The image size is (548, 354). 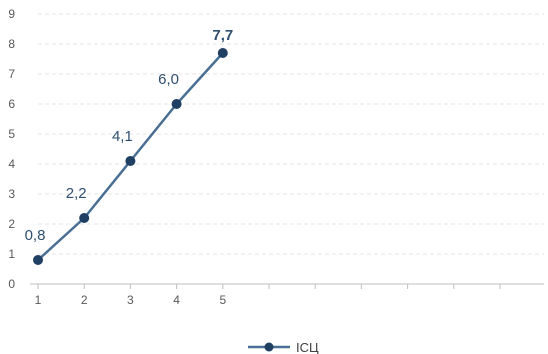 What do you see at coordinates (222, 35) in the screenshot?
I see `data-label: 7,7` at bounding box center [222, 35].